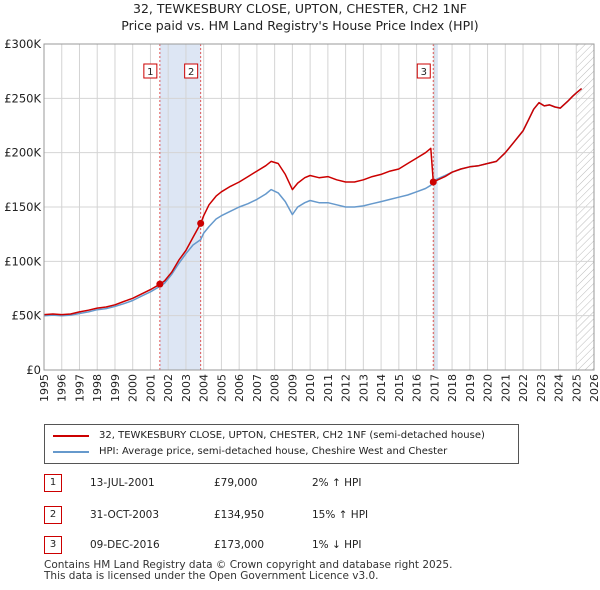 This screenshot has width=600, height=590. What do you see at coordinates (337, 545) in the screenshot?
I see `sale-hpi-diff: 1% ↓ HPI` at bounding box center [337, 545].